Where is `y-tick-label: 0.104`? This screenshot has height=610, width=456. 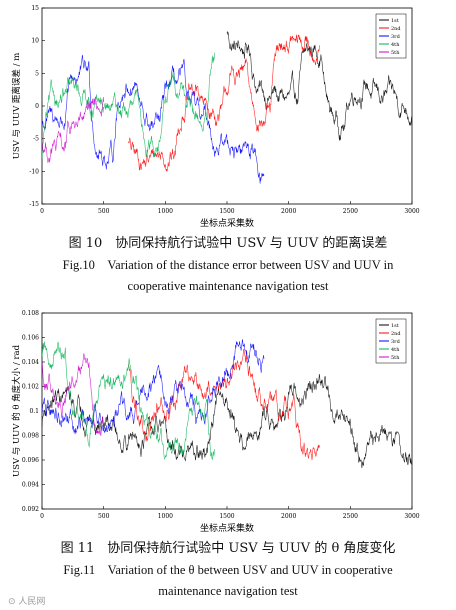
y-tick-label: 0.104 is located at coordinates (30, 362).